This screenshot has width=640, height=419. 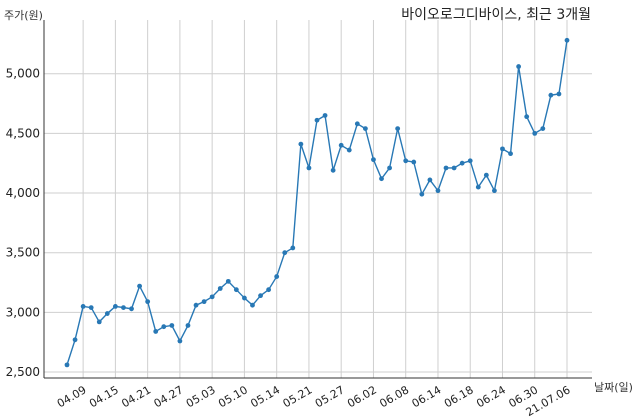 What do you see at coordinates (265, 396) in the screenshot?
I see `x-tick-label: 05.14` at bounding box center [265, 396].